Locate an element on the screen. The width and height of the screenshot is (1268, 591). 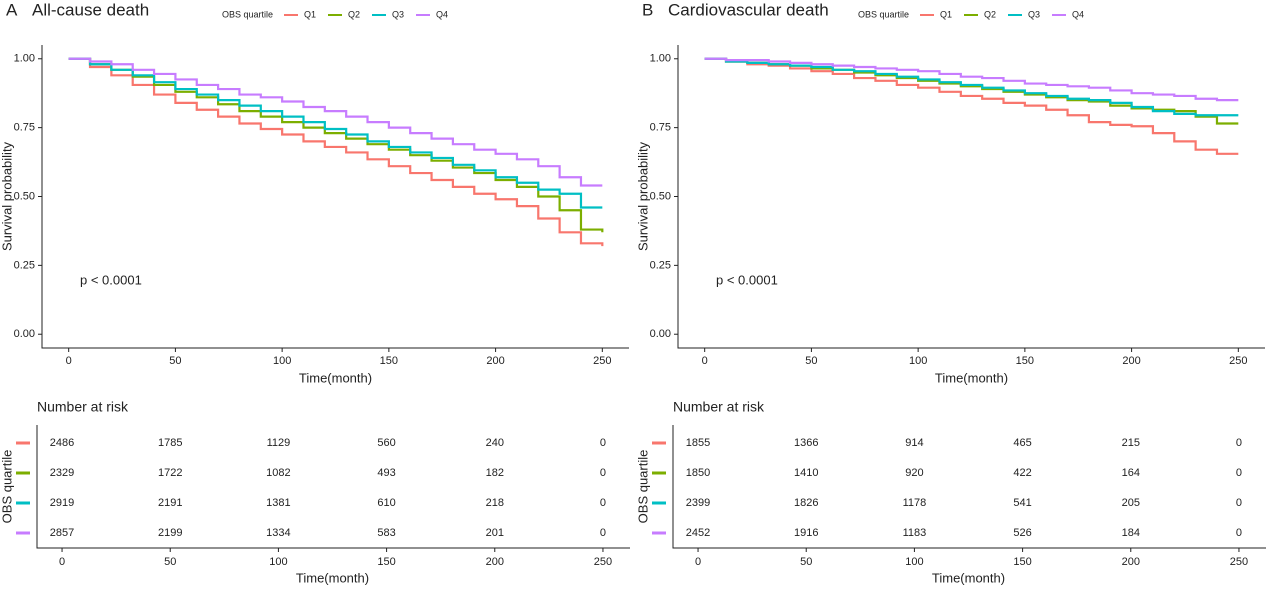
risk-count: 1366 is located at coordinates (806, 443).